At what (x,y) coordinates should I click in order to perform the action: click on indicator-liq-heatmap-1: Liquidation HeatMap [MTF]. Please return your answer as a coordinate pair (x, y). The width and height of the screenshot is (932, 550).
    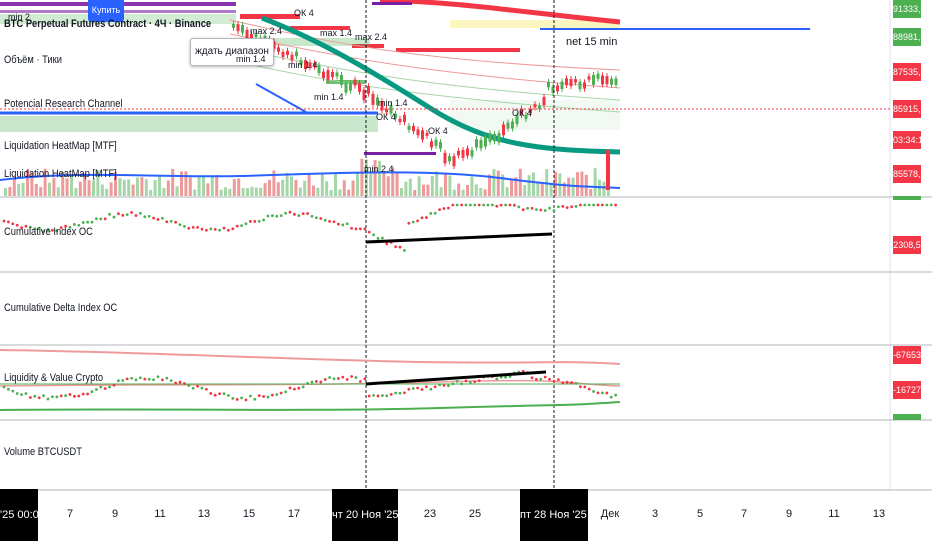
    Looking at the image, I should click on (60, 146).